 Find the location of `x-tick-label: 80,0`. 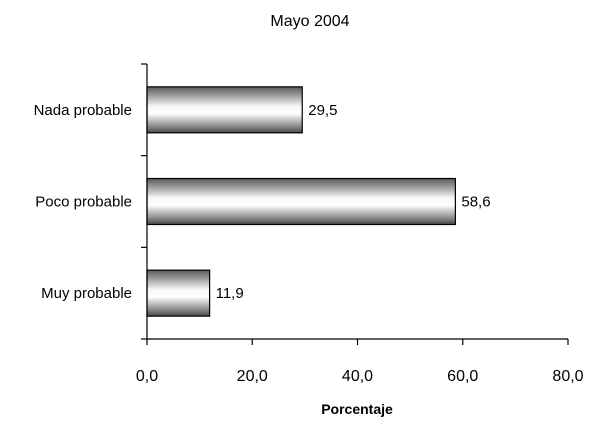

x-tick-label: 80,0 is located at coordinates (567, 376).